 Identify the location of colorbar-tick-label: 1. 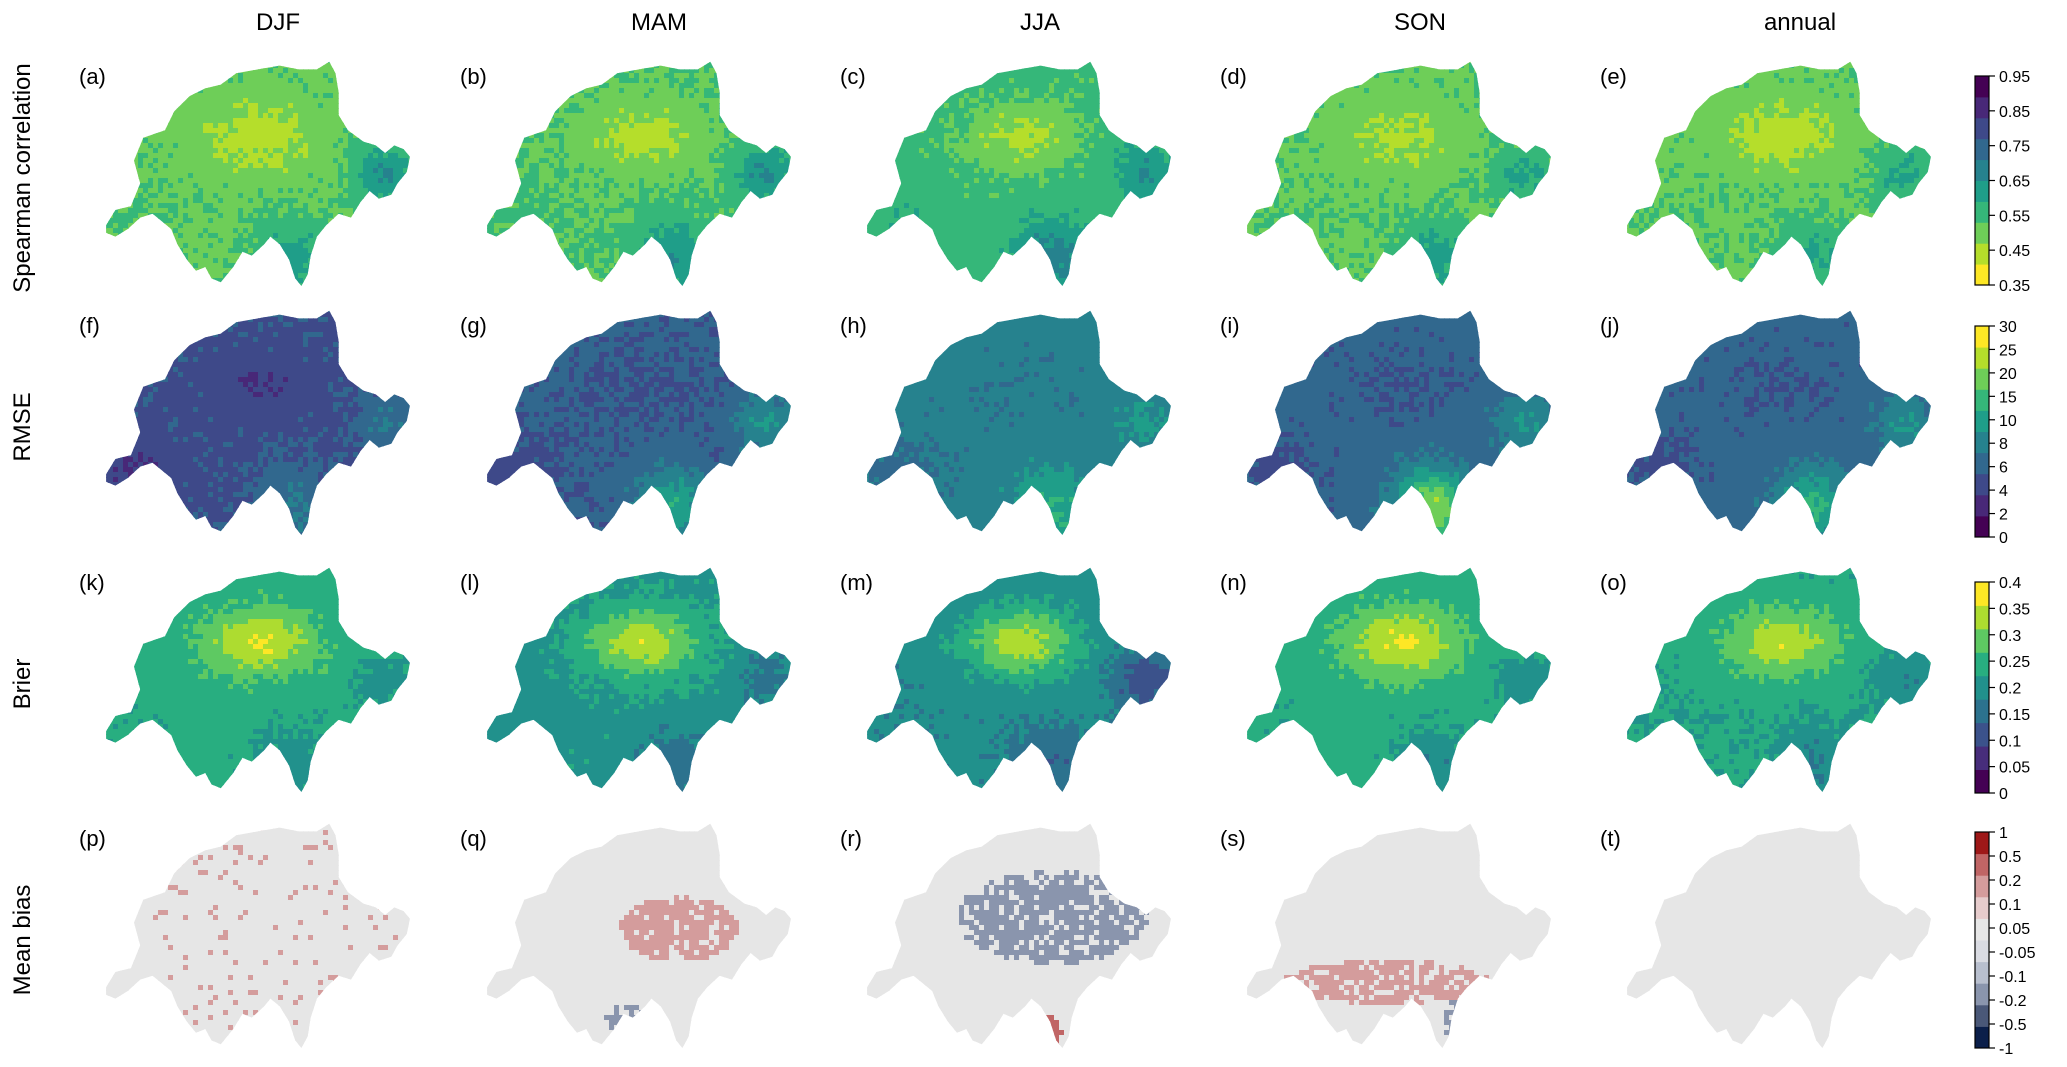
(2003, 833).